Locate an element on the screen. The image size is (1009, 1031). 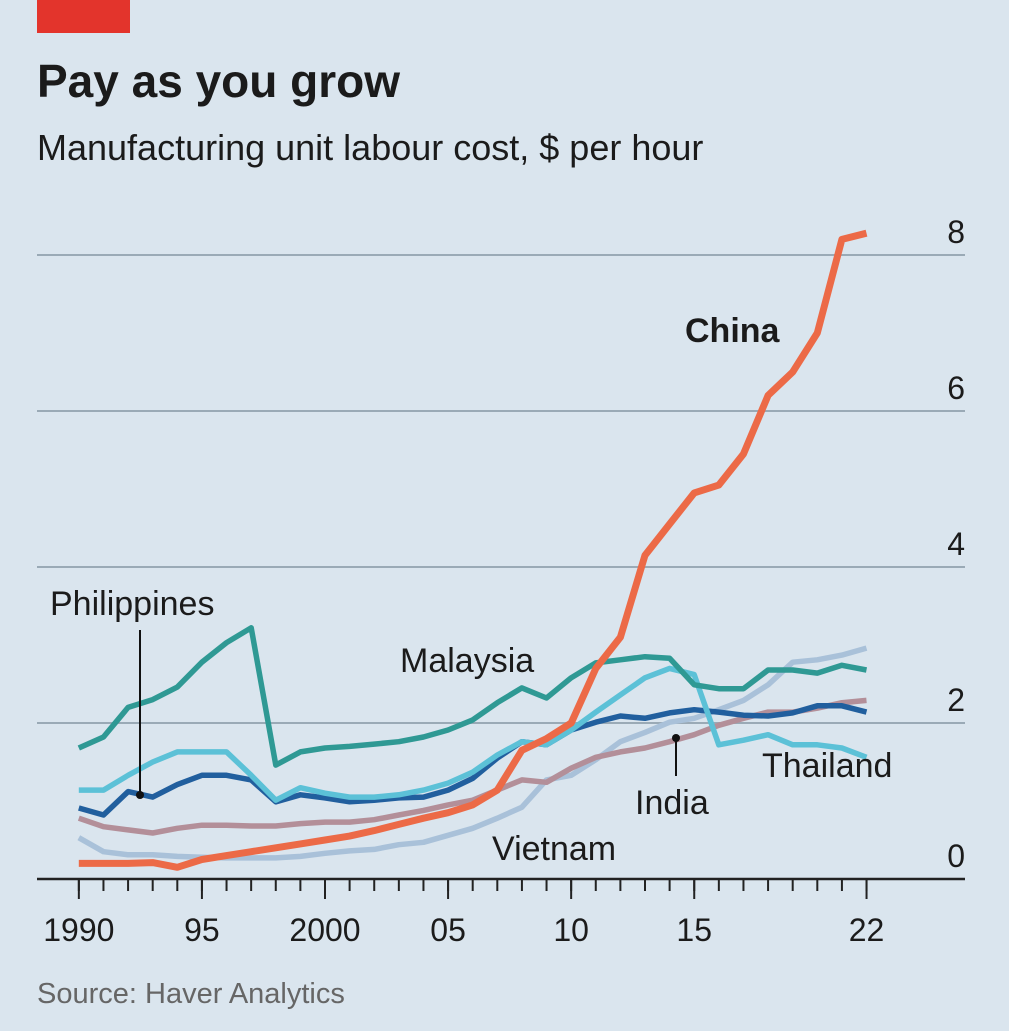
x-tick-label: 95 is located at coordinates (202, 930).